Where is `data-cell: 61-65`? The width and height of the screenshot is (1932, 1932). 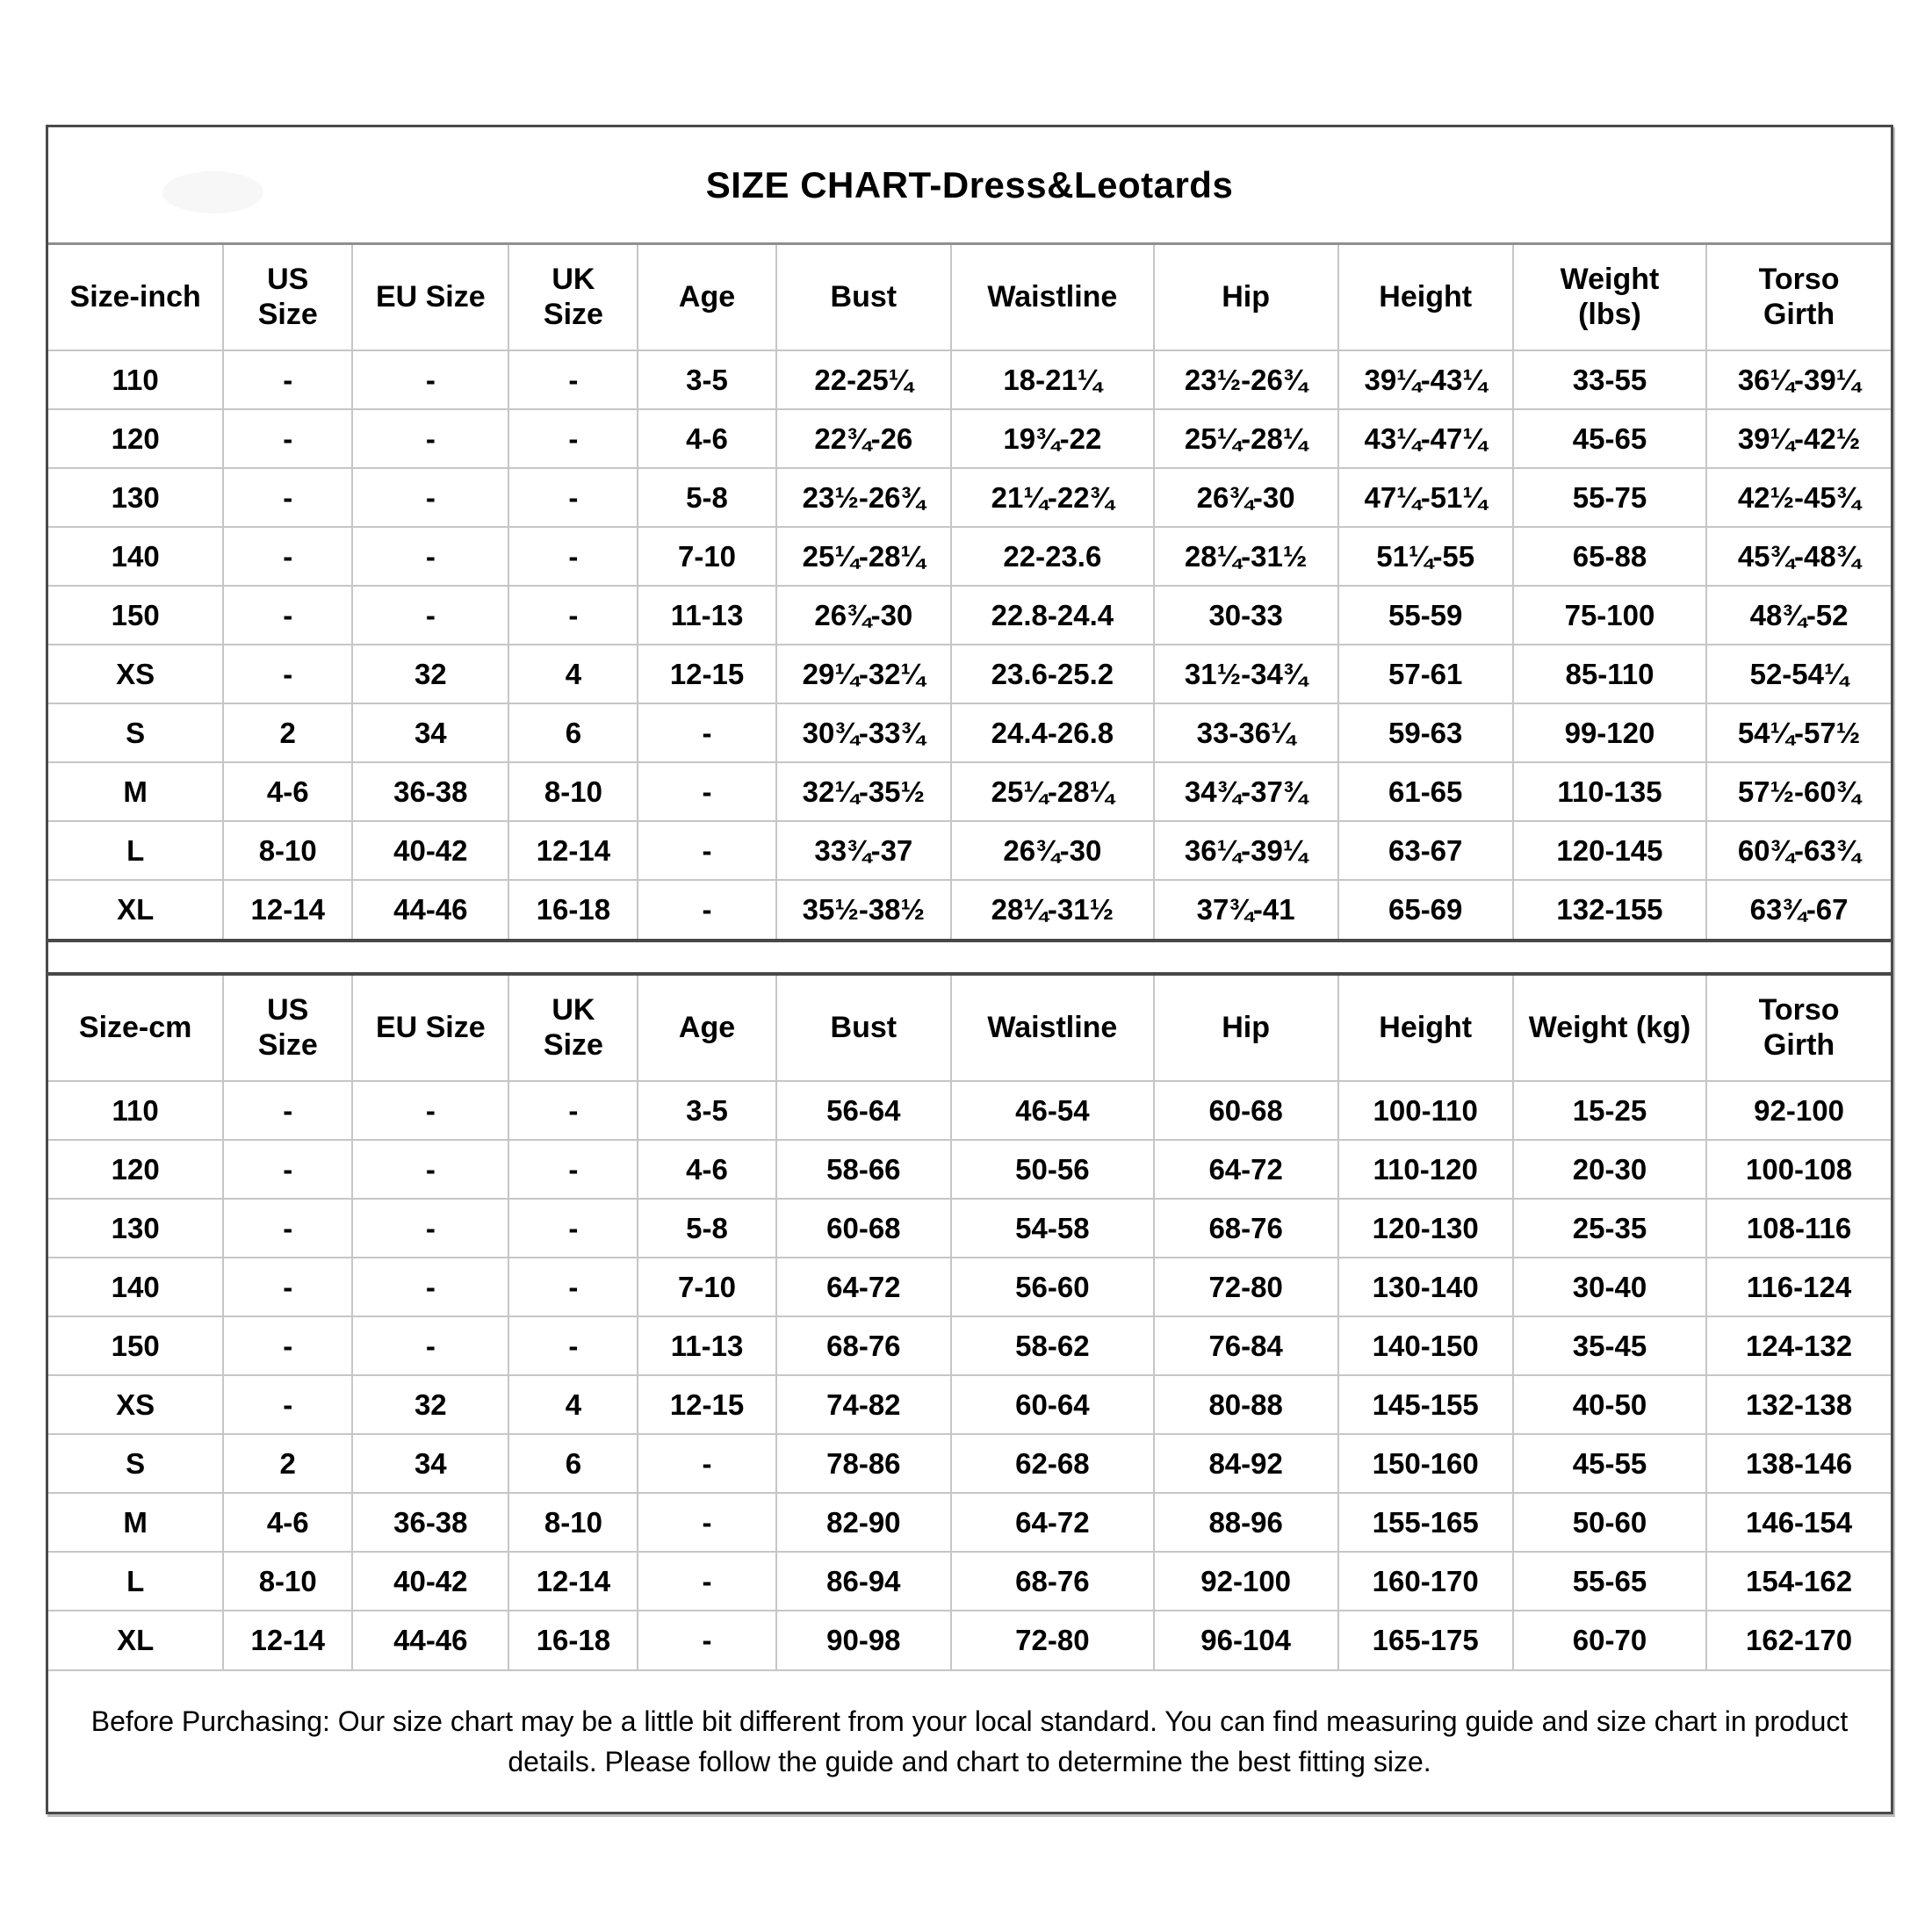 data-cell: 61-65 is located at coordinates (1425, 791).